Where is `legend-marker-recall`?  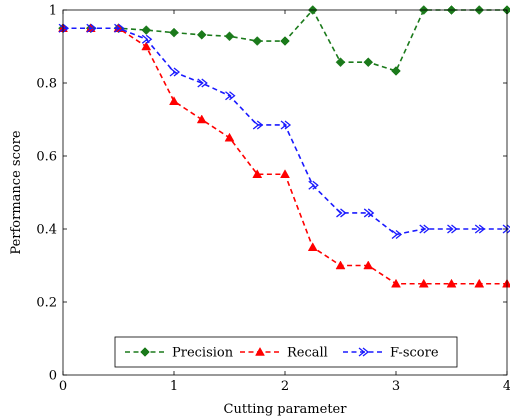
legend-marker-recall is located at coordinates (260, 351).